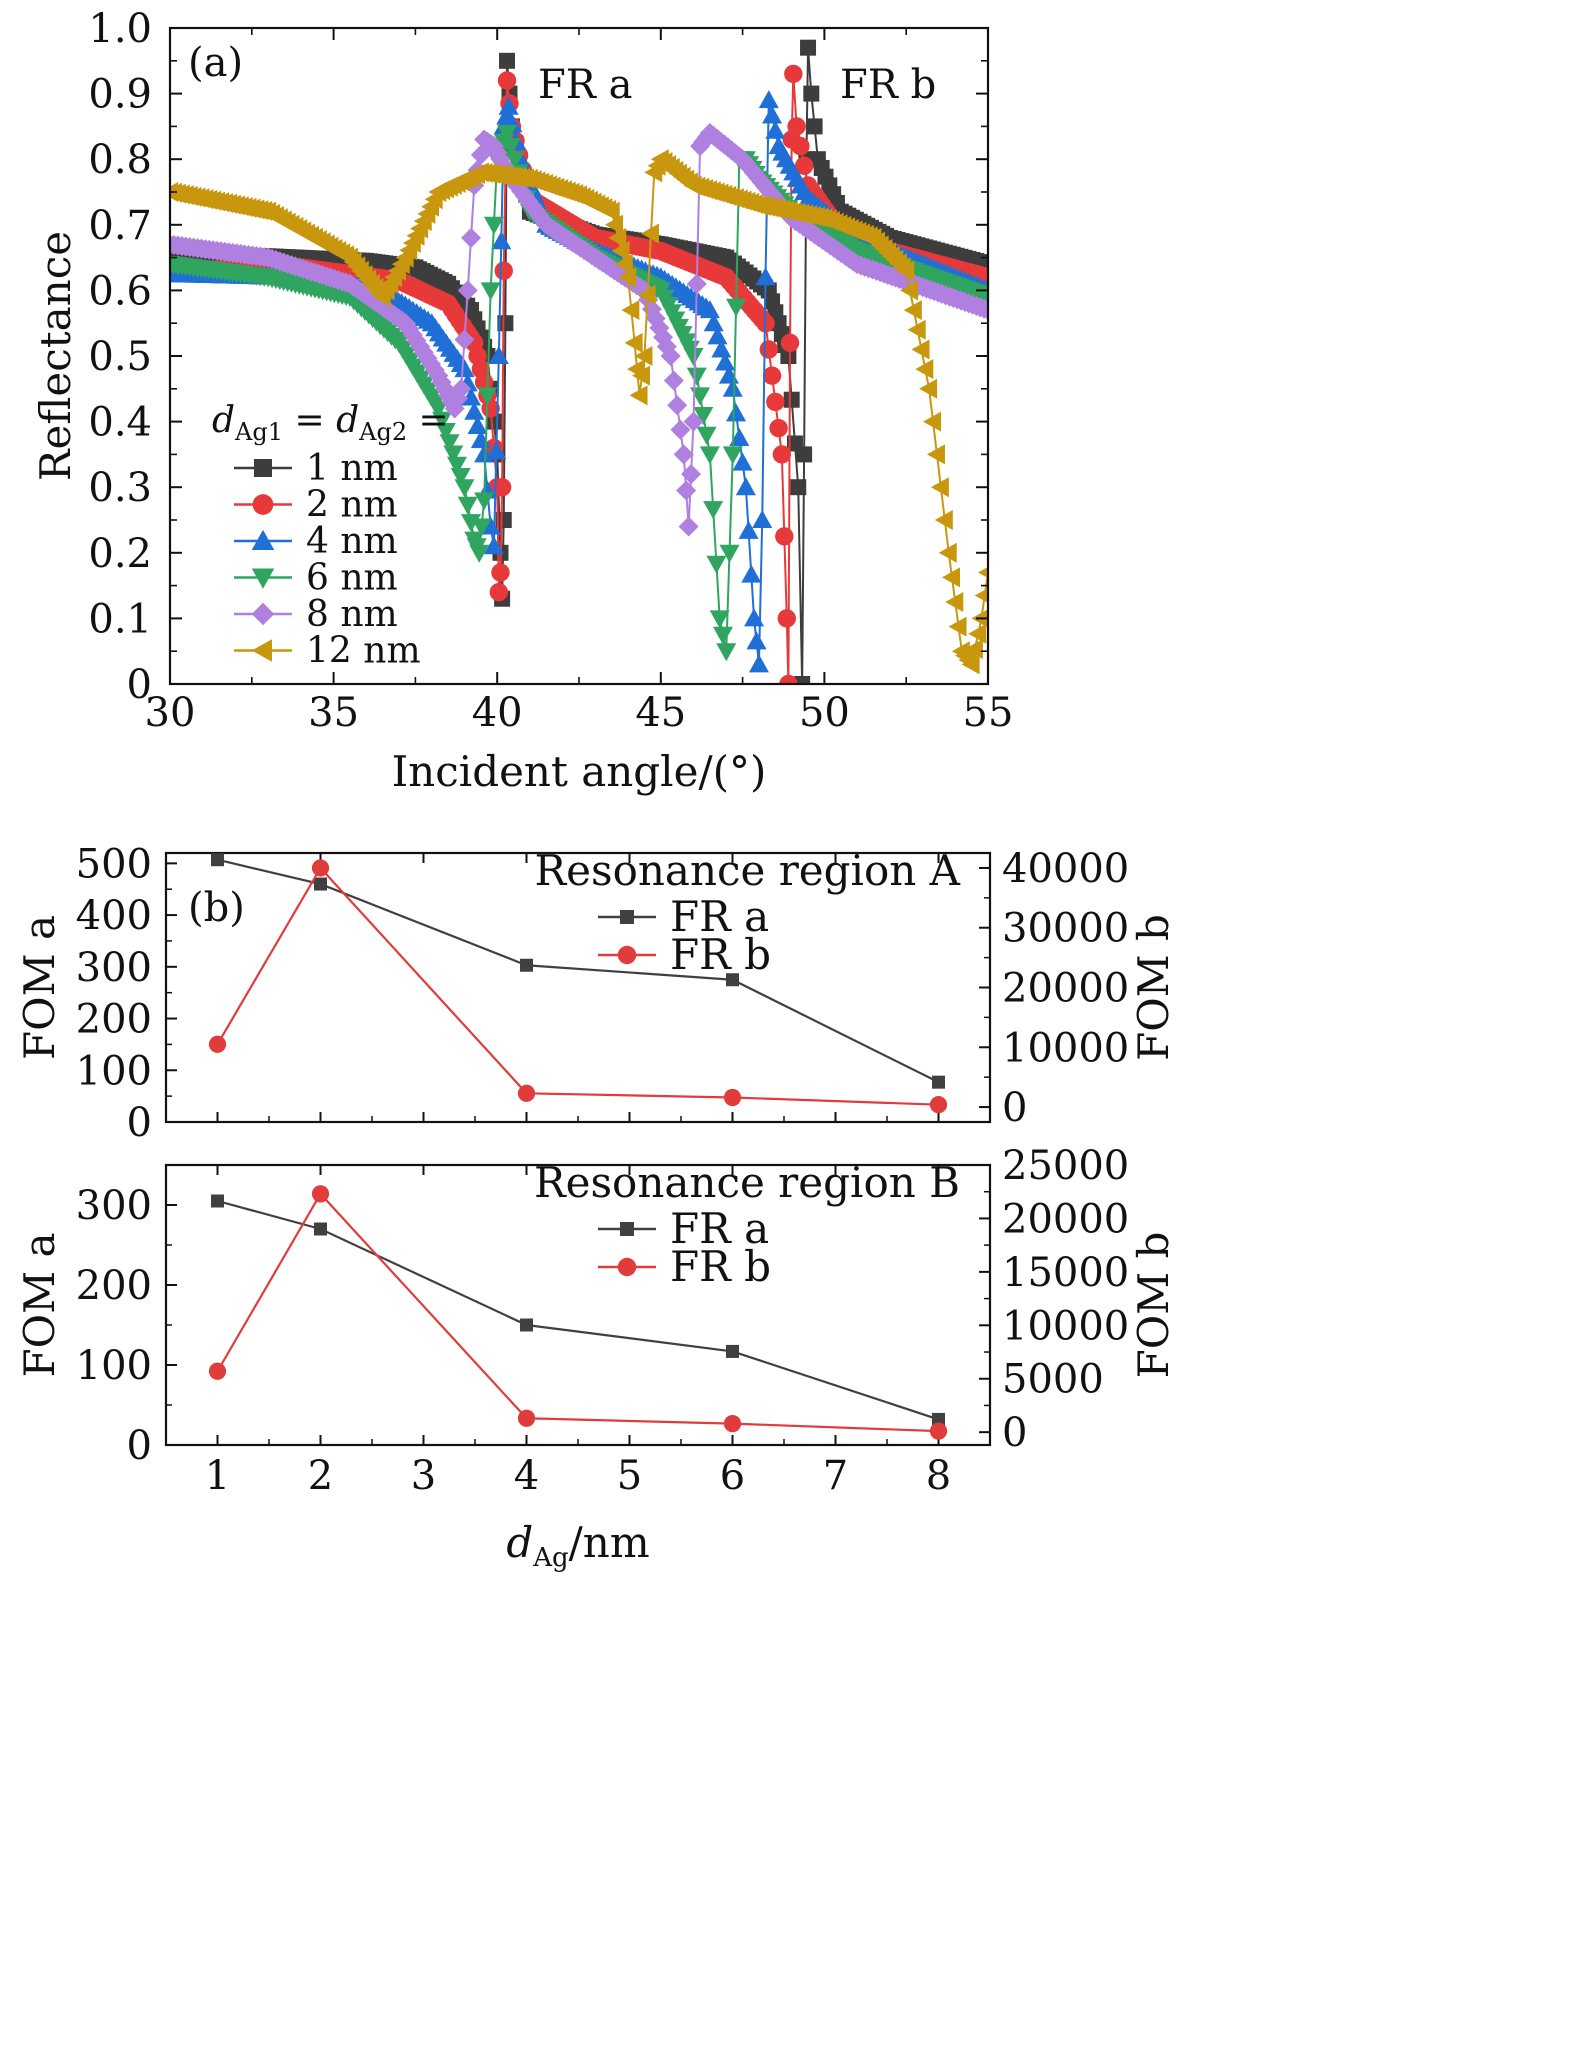  What do you see at coordinates (352, 578) in the screenshot?
I see `legend-label: 6 nm` at bounding box center [352, 578].